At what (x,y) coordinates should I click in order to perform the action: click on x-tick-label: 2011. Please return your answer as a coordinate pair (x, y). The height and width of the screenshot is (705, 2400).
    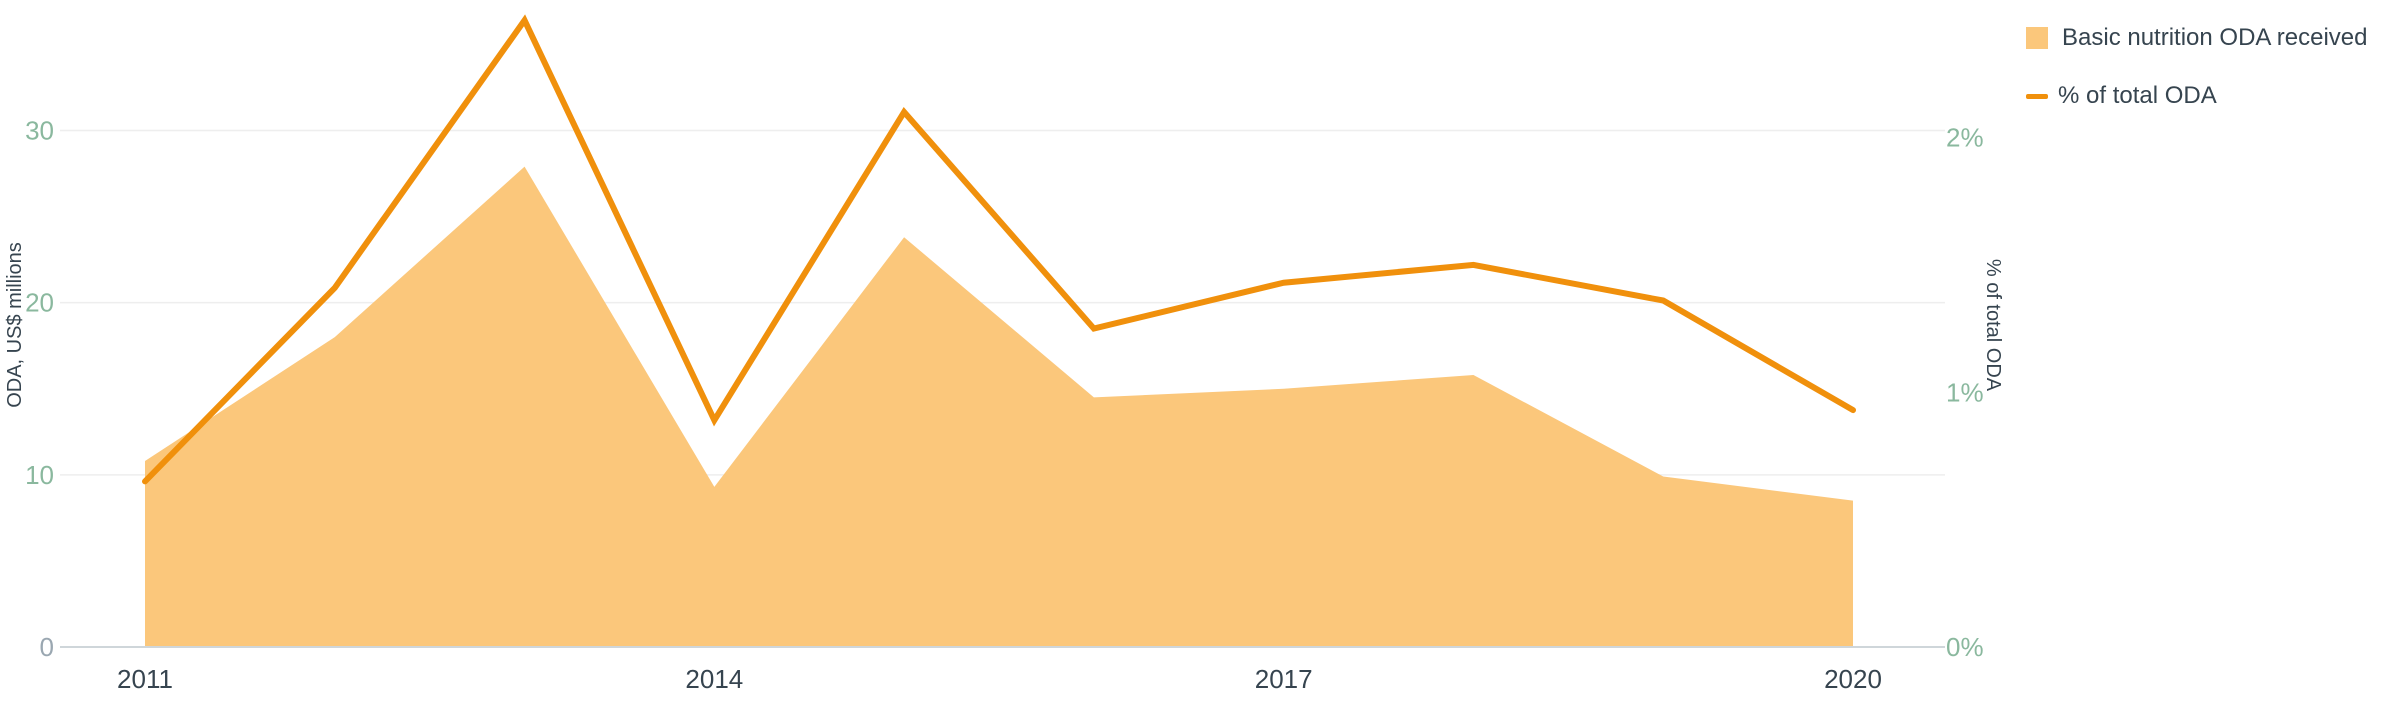
    Looking at the image, I should click on (145, 679).